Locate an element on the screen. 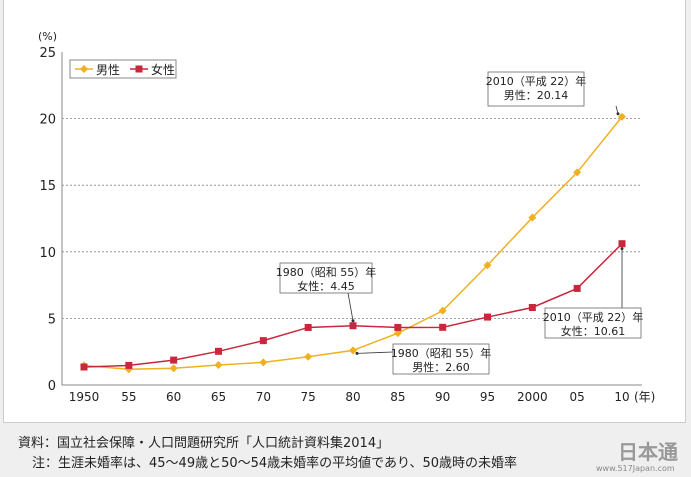 This screenshot has height=477, width=691. x-tick-label: 65 is located at coordinates (218, 397).